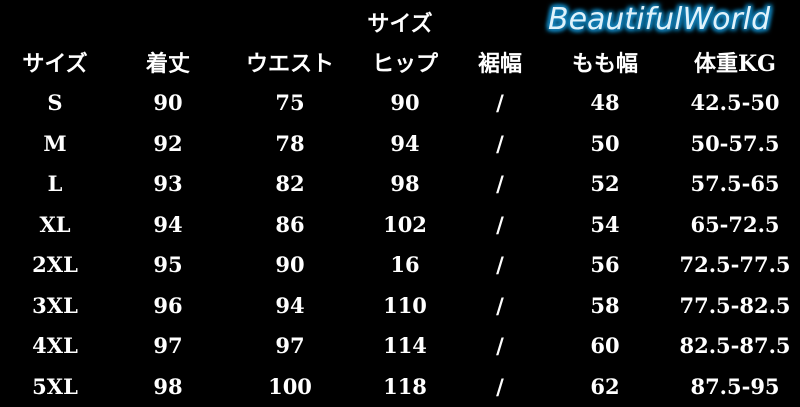 This screenshot has width=800, height=407. Describe the element at coordinates (500, 64) in the screenshot. I see `column-header: 裾幅` at that location.